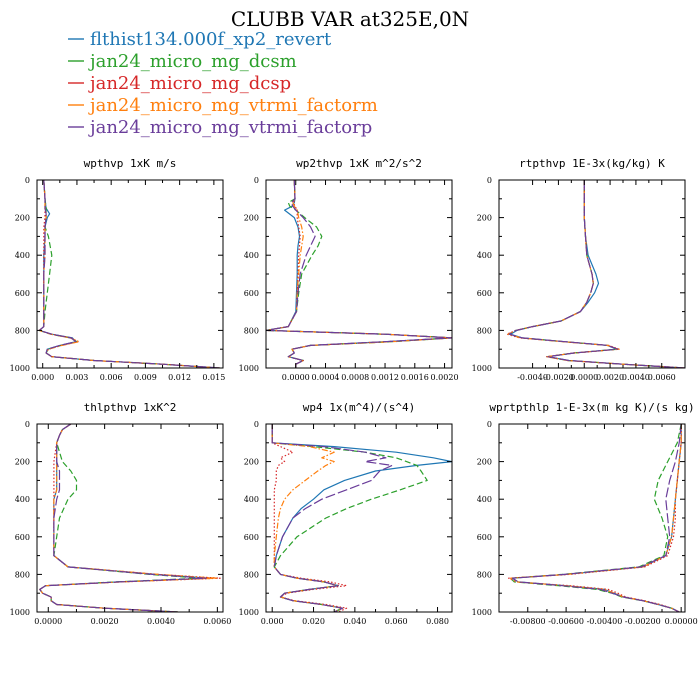 This screenshot has height=700, width=700. I want to click on figure-title: CLUBB VAR at325E,0N, so click(350, 19).